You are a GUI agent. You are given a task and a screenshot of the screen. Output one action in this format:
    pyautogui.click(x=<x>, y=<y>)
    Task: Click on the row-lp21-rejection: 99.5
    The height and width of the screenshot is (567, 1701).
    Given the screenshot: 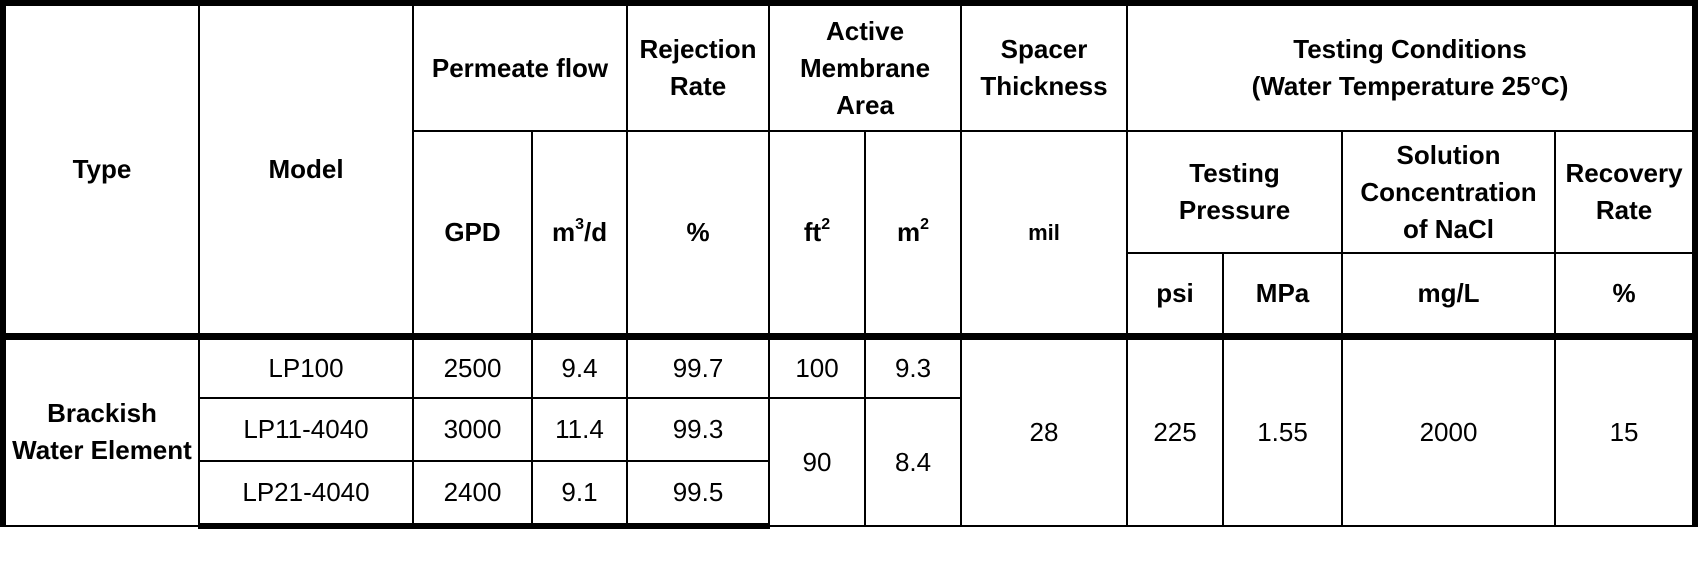 What is the action you would take?
    pyautogui.click(x=698, y=494)
    